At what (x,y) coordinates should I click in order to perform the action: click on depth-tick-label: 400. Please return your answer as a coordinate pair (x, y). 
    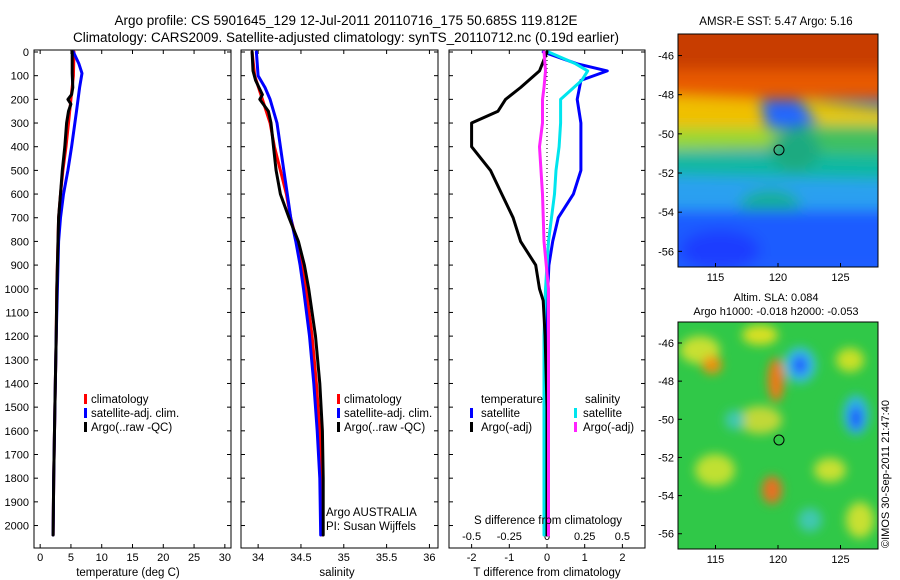
    Looking at the image, I should click on (20, 148).